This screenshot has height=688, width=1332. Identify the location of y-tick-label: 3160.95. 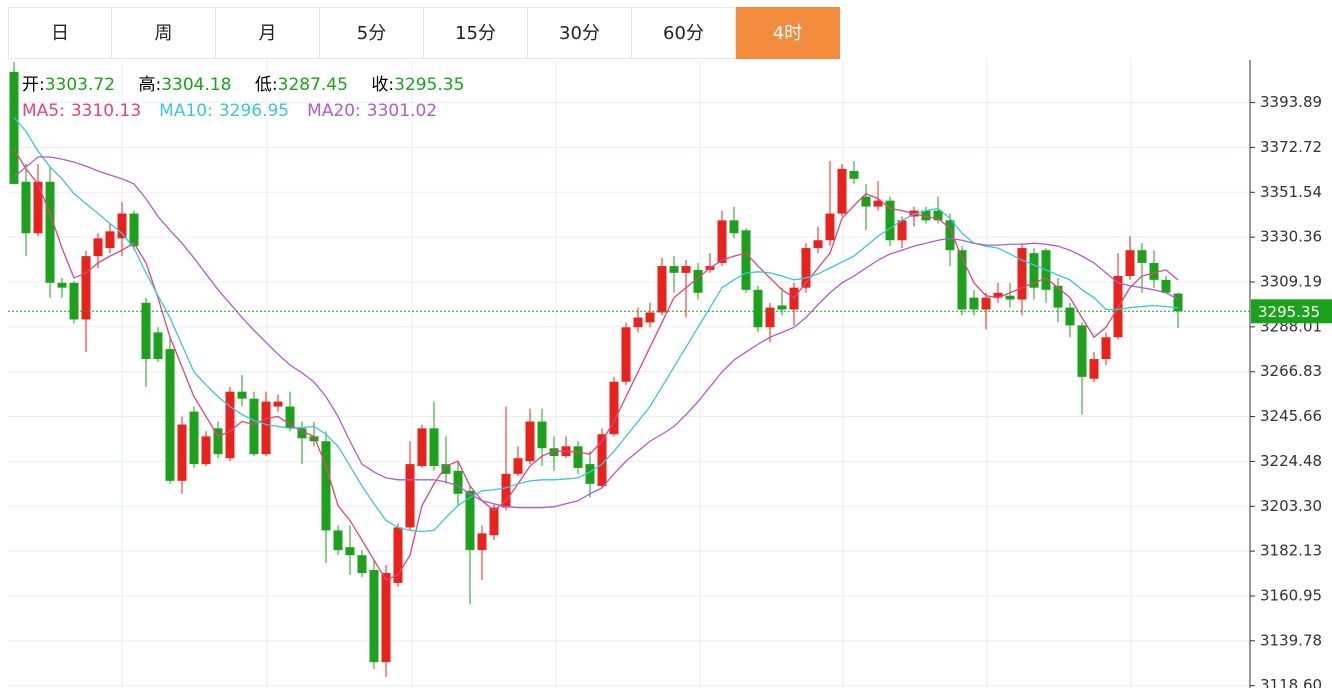
(1291, 595).